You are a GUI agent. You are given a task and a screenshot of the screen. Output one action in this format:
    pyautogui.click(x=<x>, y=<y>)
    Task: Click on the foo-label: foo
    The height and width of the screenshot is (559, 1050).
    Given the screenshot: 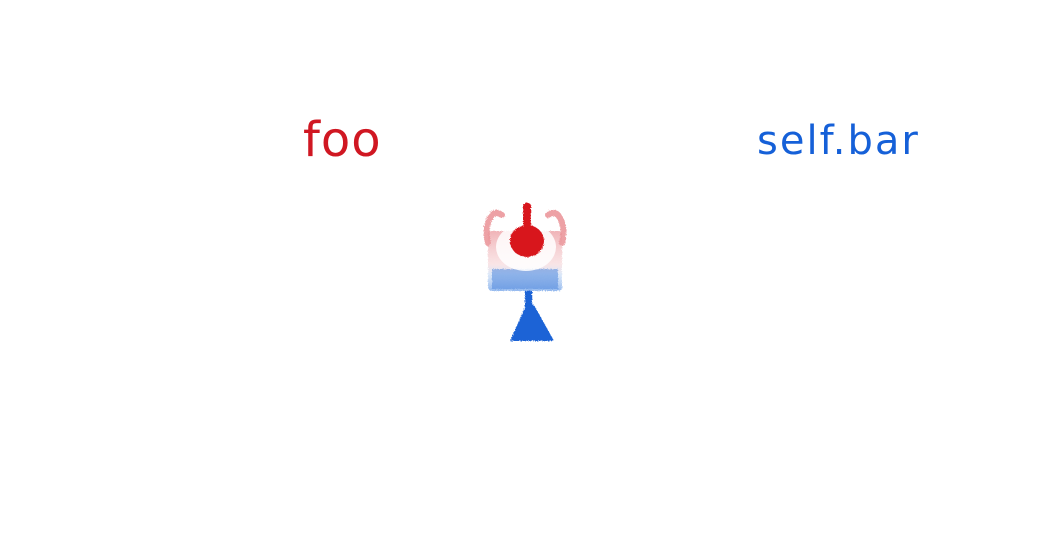 What is the action you would take?
    pyautogui.click(x=342, y=140)
    